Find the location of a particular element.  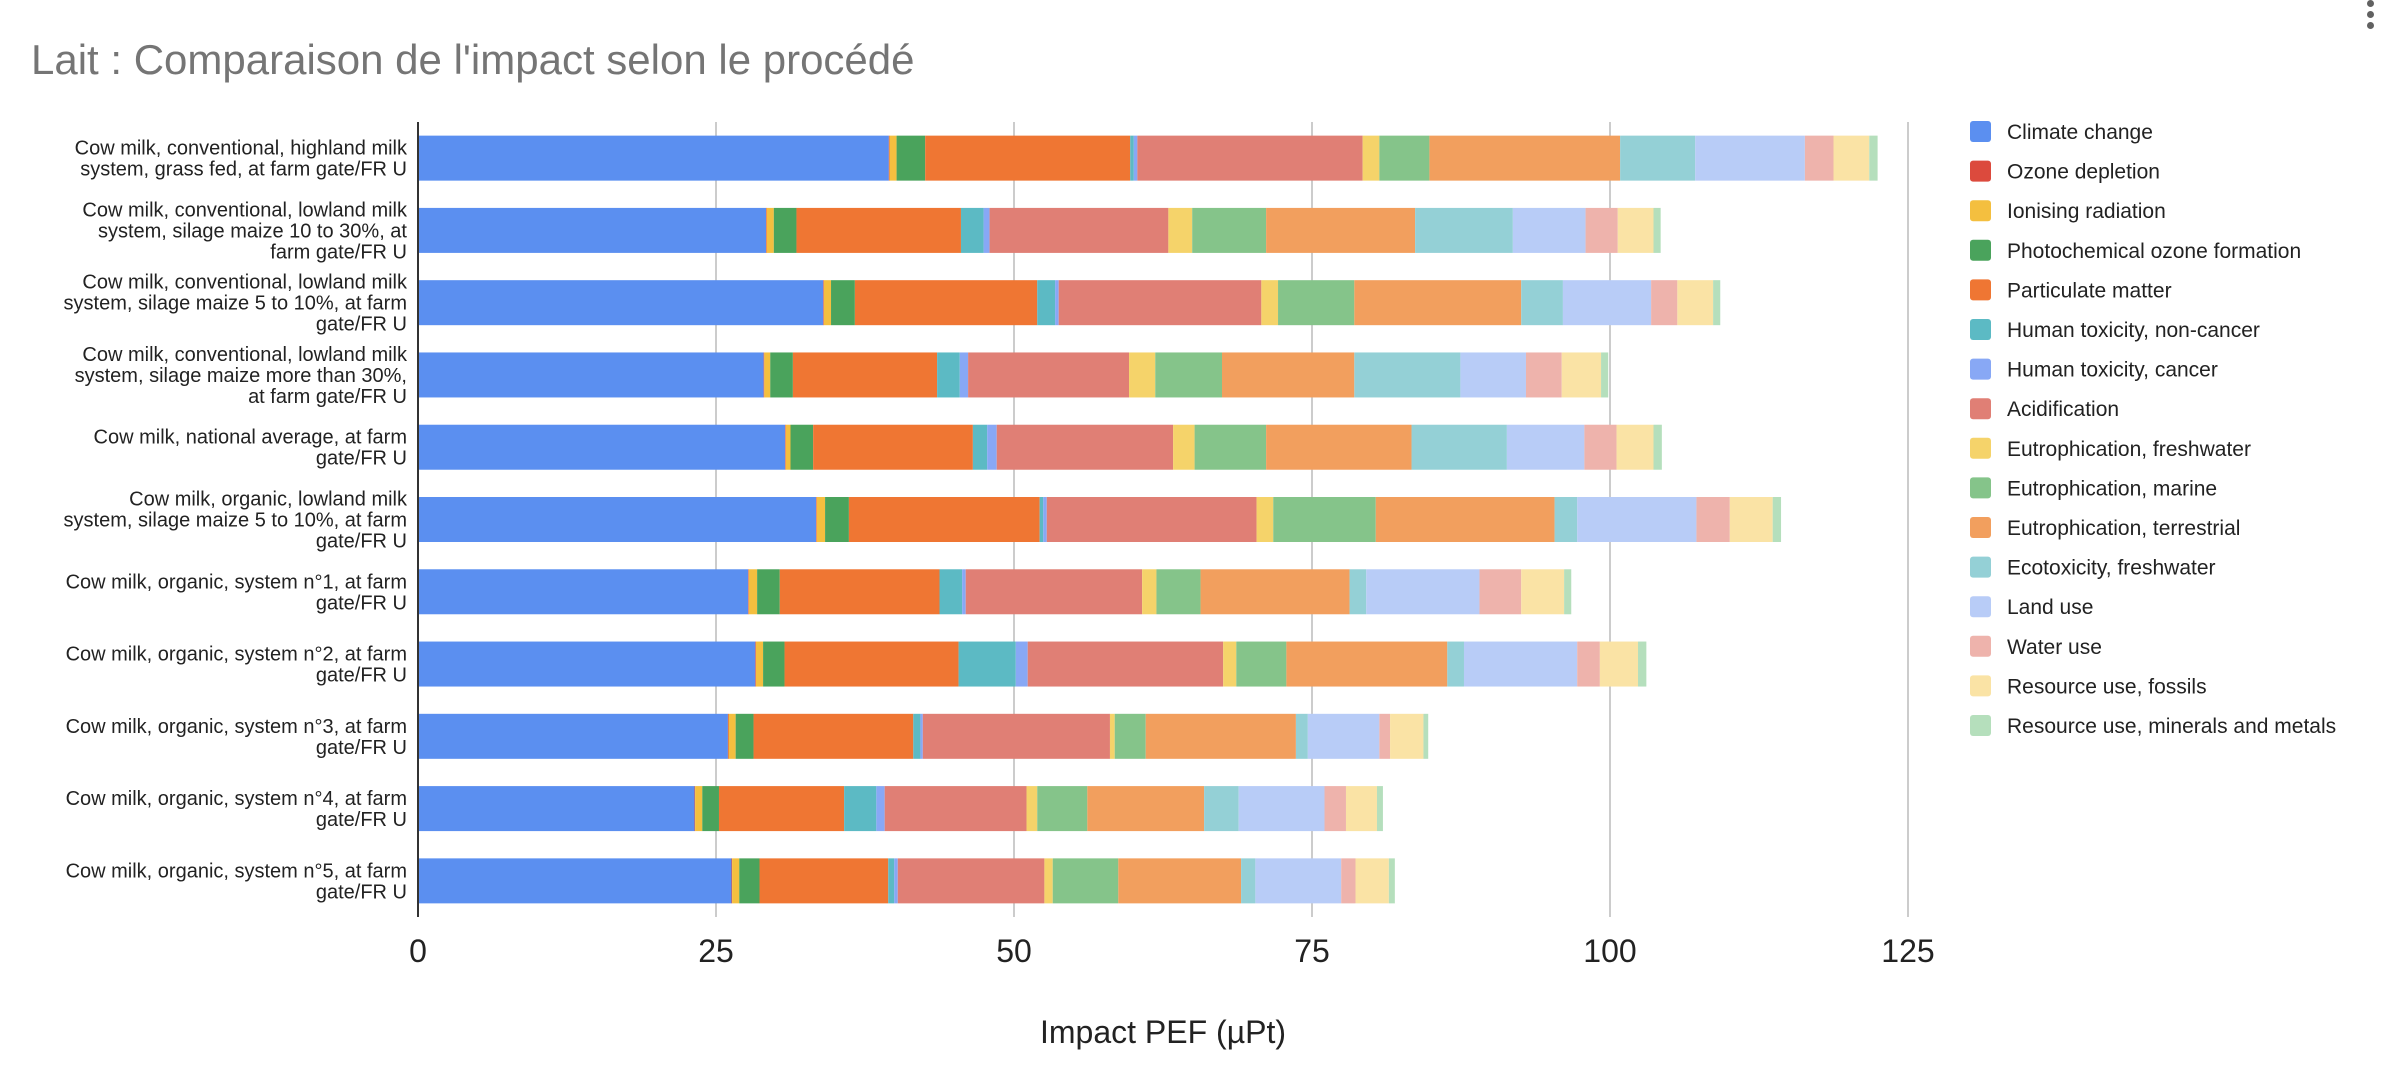

x-axis-title: Impact PEF (µPt) is located at coordinates (1163, 1032).